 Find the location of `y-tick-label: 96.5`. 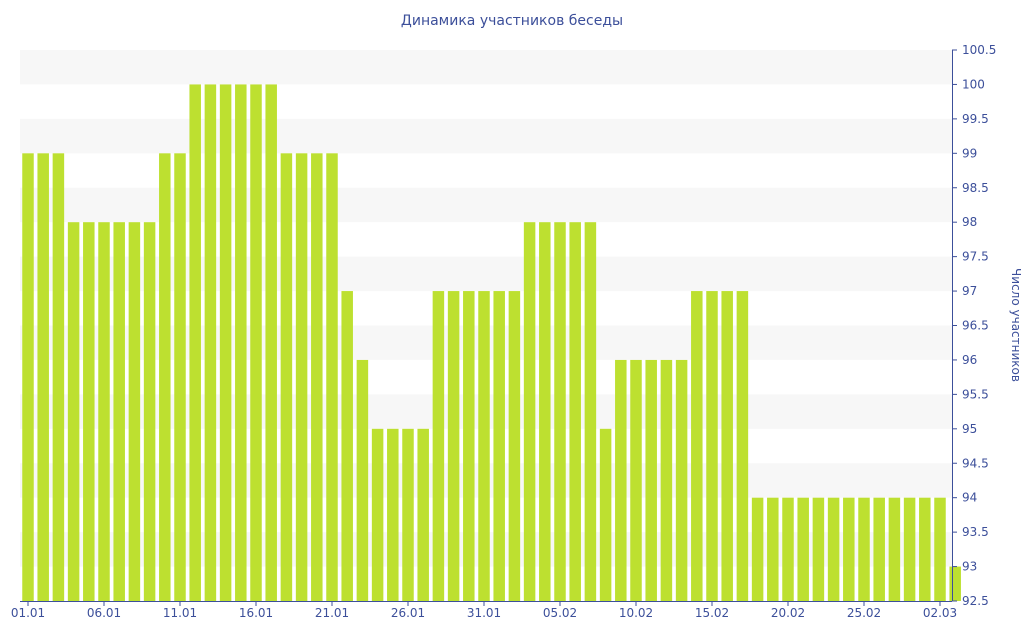

y-tick-label: 96.5 is located at coordinates (975, 326).